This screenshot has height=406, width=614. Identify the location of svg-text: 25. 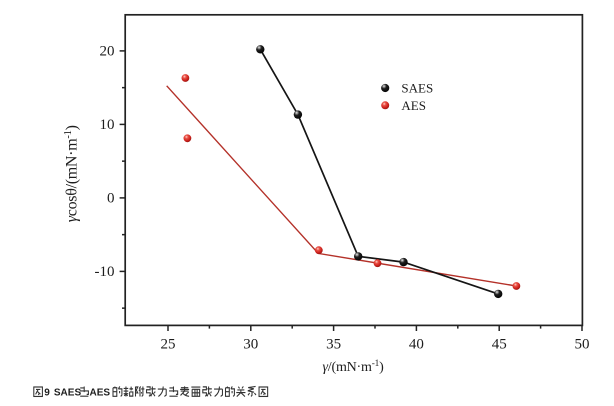
(168, 344).